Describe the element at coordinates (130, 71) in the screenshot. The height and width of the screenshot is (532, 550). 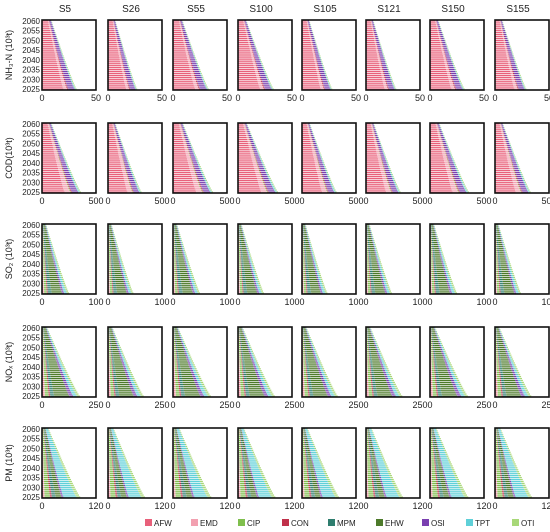
I see `bar-tpt-2034` at that location.